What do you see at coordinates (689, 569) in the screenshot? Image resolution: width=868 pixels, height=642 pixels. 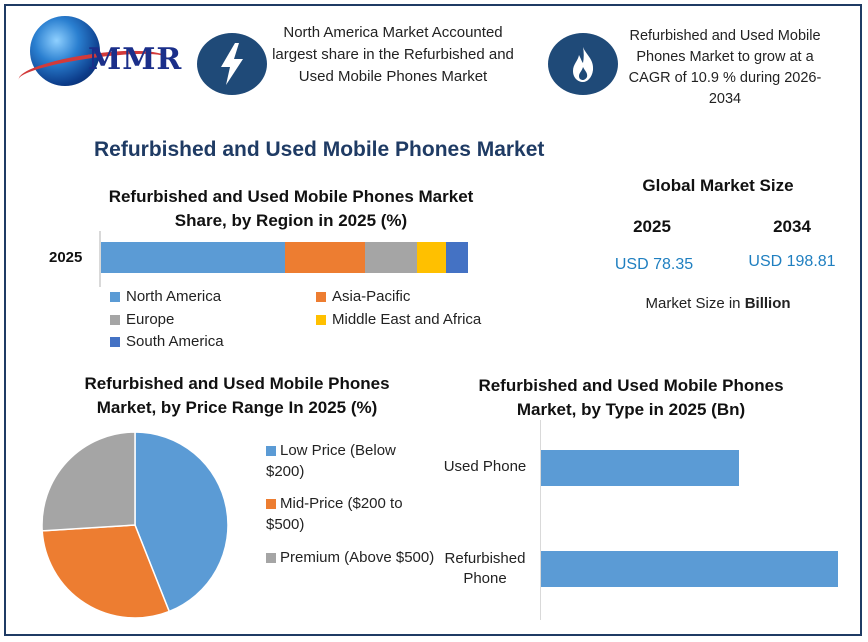 I see `type-bar-refurbished-phone` at bounding box center [689, 569].